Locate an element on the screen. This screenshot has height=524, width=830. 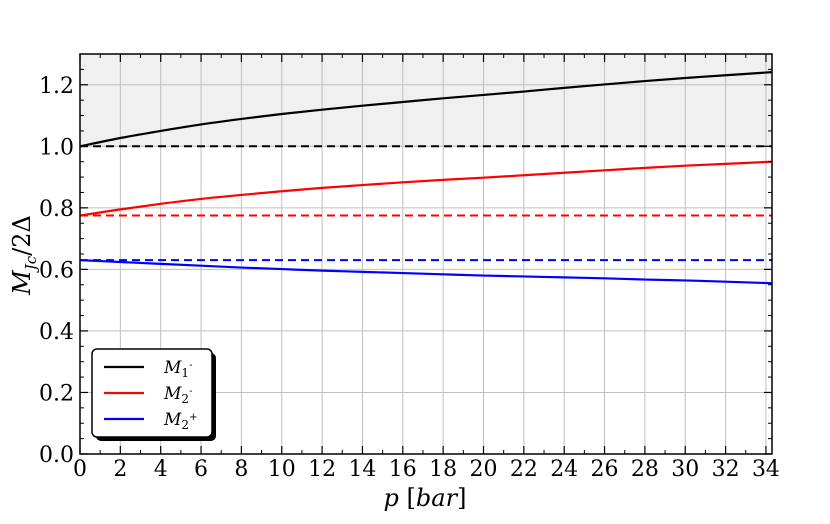
x-tick-label: 16 is located at coordinates (403, 469).